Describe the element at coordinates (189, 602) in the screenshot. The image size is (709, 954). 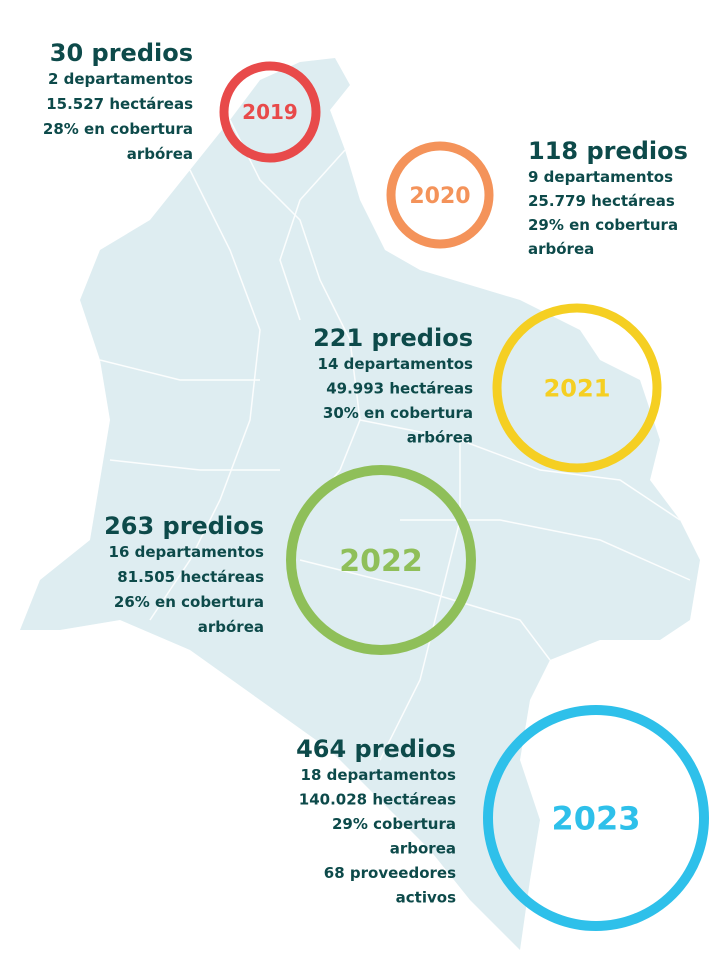
I see `item-line: 26% en cobertura` at that location.